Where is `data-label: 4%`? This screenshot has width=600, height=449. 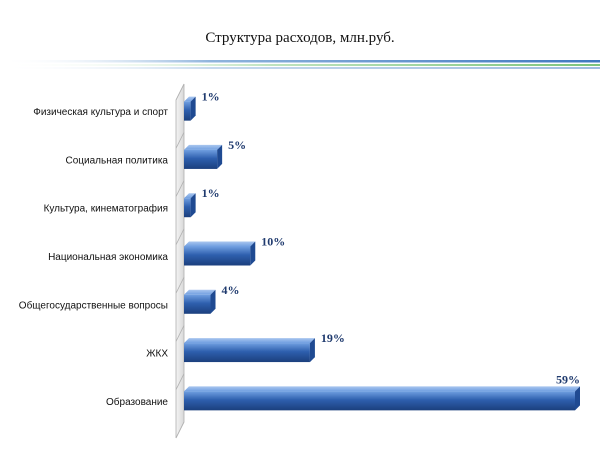
data-label: 4% is located at coordinates (231, 290).